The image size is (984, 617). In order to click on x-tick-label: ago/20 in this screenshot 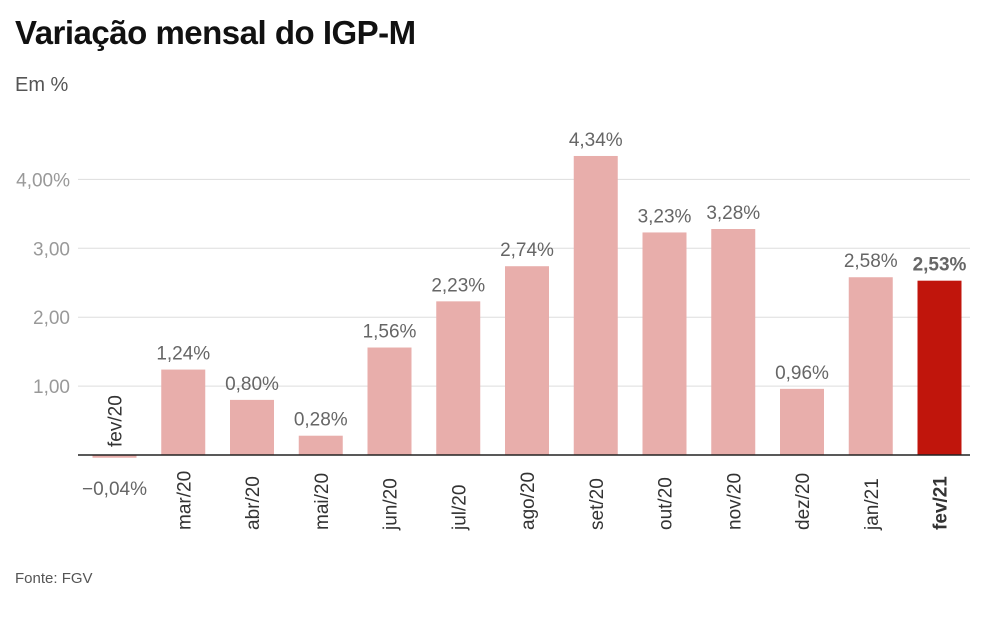, I will do `click(528, 501)`.